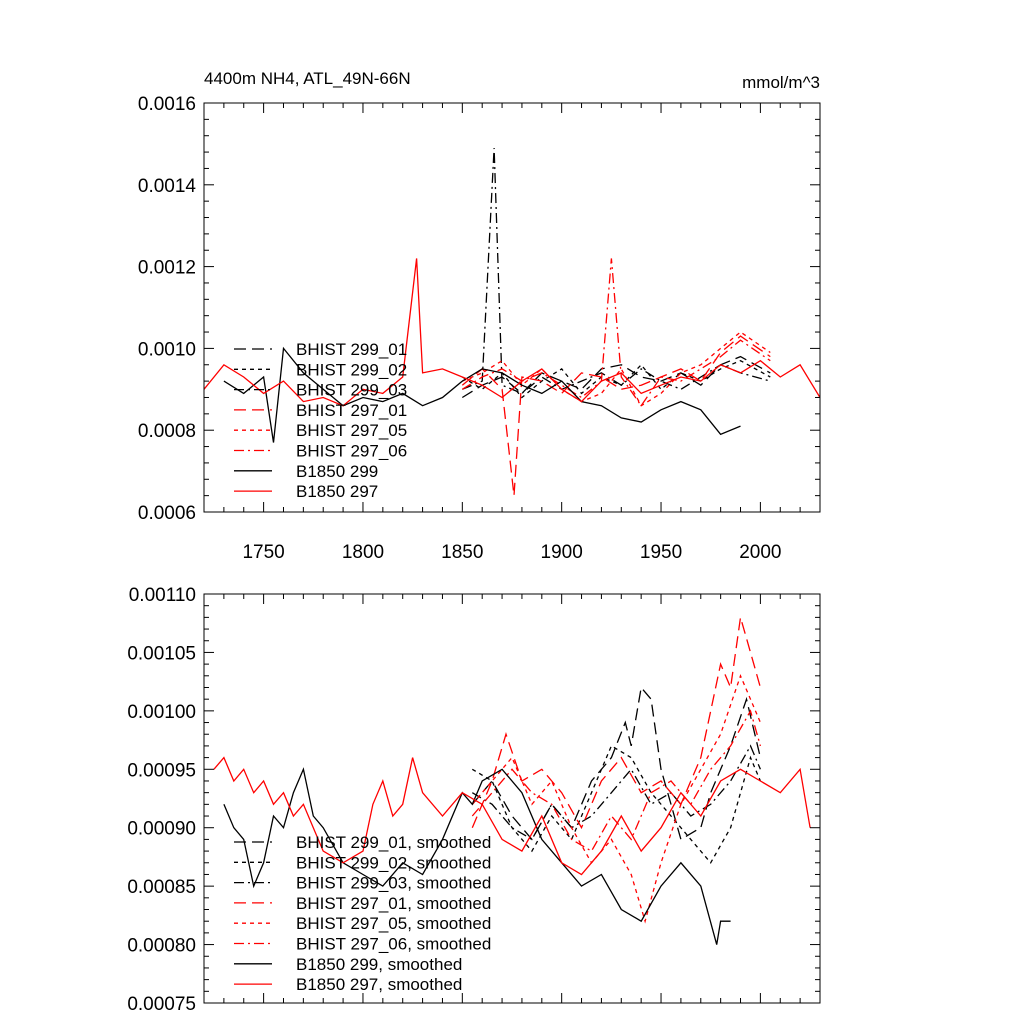 This screenshot has width=1024, height=1029. What do you see at coordinates (161, 770) in the screenshot?
I see `y-tick-label: 0.00095` at bounding box center [161, 770].